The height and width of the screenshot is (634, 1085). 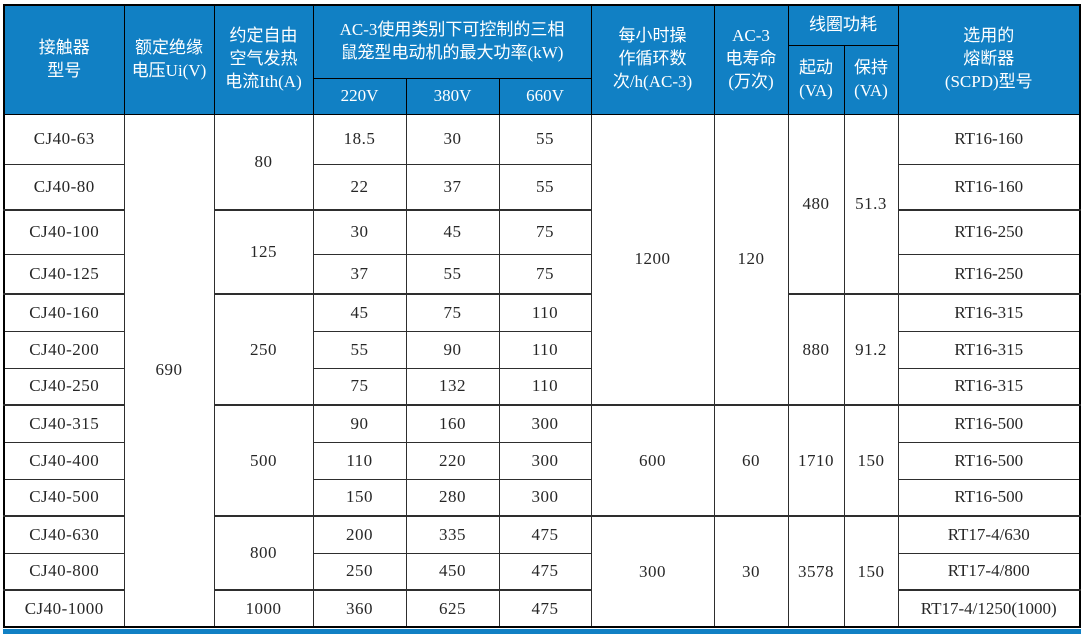 What do you see at coordinates (359, 274) in the screenshot?
I see `cell-power-220v: 37` at bounding box center [359, 274].